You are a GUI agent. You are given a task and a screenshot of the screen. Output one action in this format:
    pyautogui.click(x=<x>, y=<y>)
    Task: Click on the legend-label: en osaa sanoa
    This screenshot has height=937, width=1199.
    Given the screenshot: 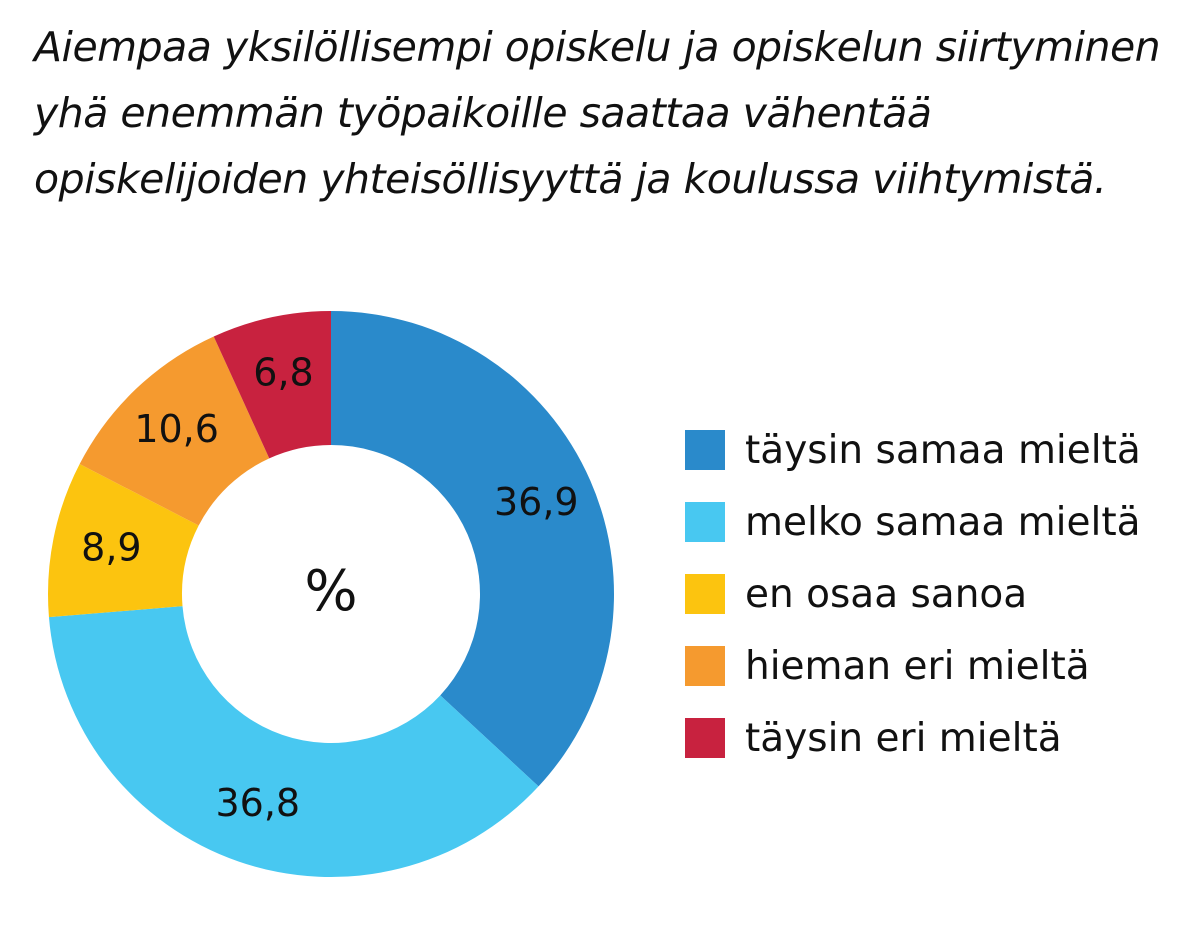 What is the action you would take?
    pyautogui.click(x=886, y=594)
    